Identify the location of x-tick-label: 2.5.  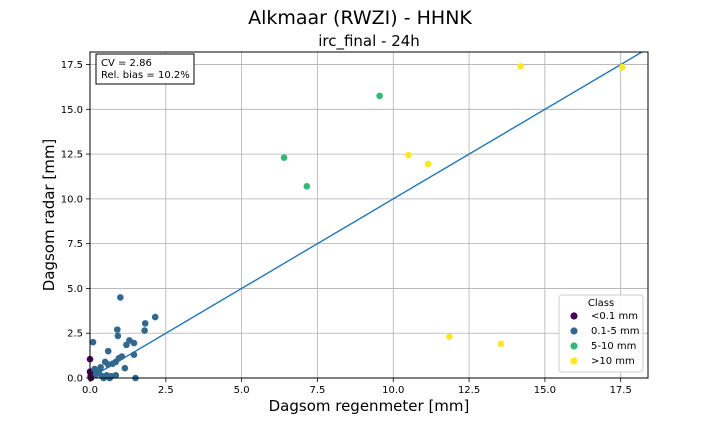
(166, 390).